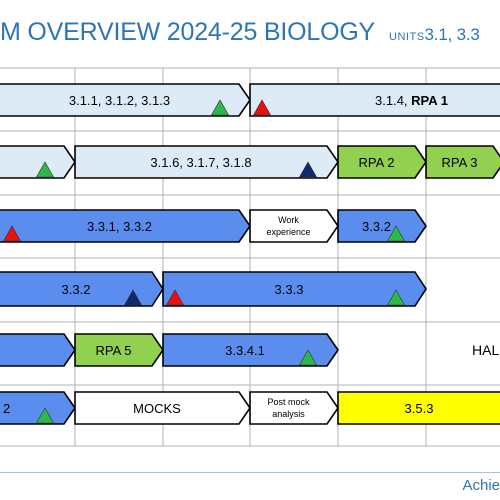 The image size is (500, 500). I want to click on block-label: 3.3.4.1, so click(245, 350).